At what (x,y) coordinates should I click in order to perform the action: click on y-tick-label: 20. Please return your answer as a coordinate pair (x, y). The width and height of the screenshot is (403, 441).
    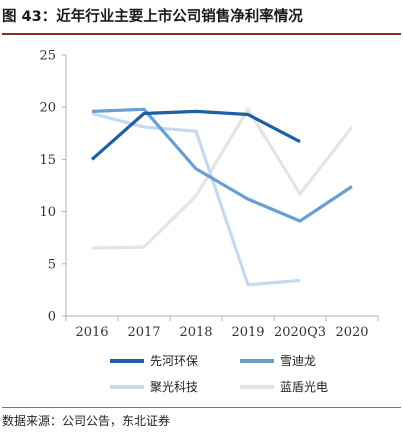
    Looking at the image, I should click on (47, 108).